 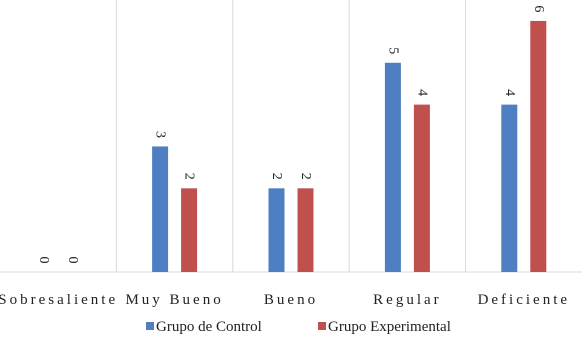 I want to click on category-label: Muy Bueno, so click(x=174, y=300).